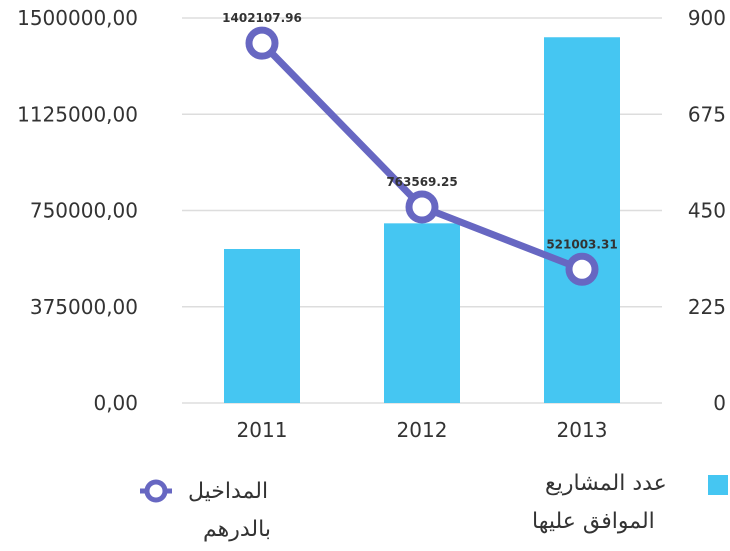  I want to click on right-axis-ticks: 0 225 450 675 900, so click(707, 210).